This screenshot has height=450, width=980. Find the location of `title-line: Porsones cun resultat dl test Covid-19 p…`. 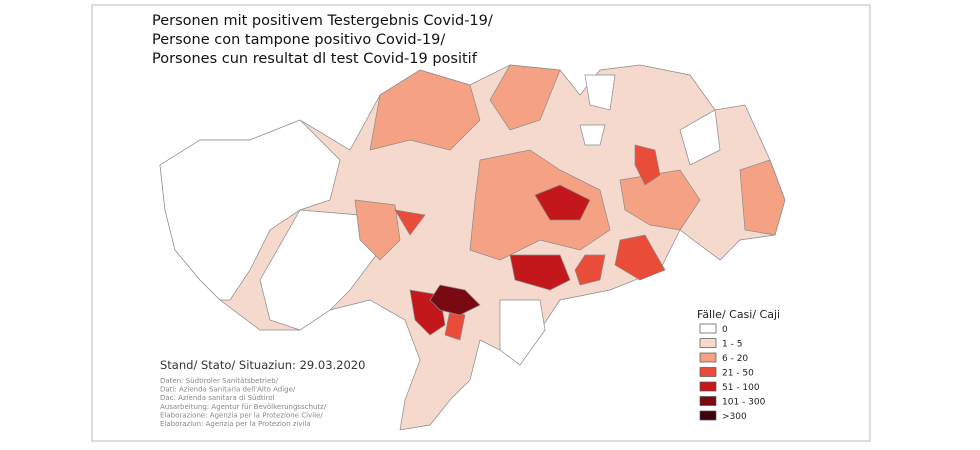

title-line: Porsones cun resultat dl test Covid-19 p… is located at coordinates (315, 59).